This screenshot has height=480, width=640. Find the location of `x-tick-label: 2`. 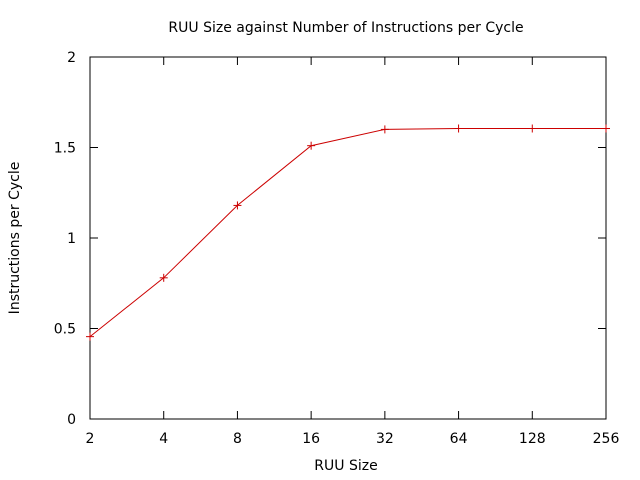

x-tick-label: 2 is located at coordinates (90, 439).